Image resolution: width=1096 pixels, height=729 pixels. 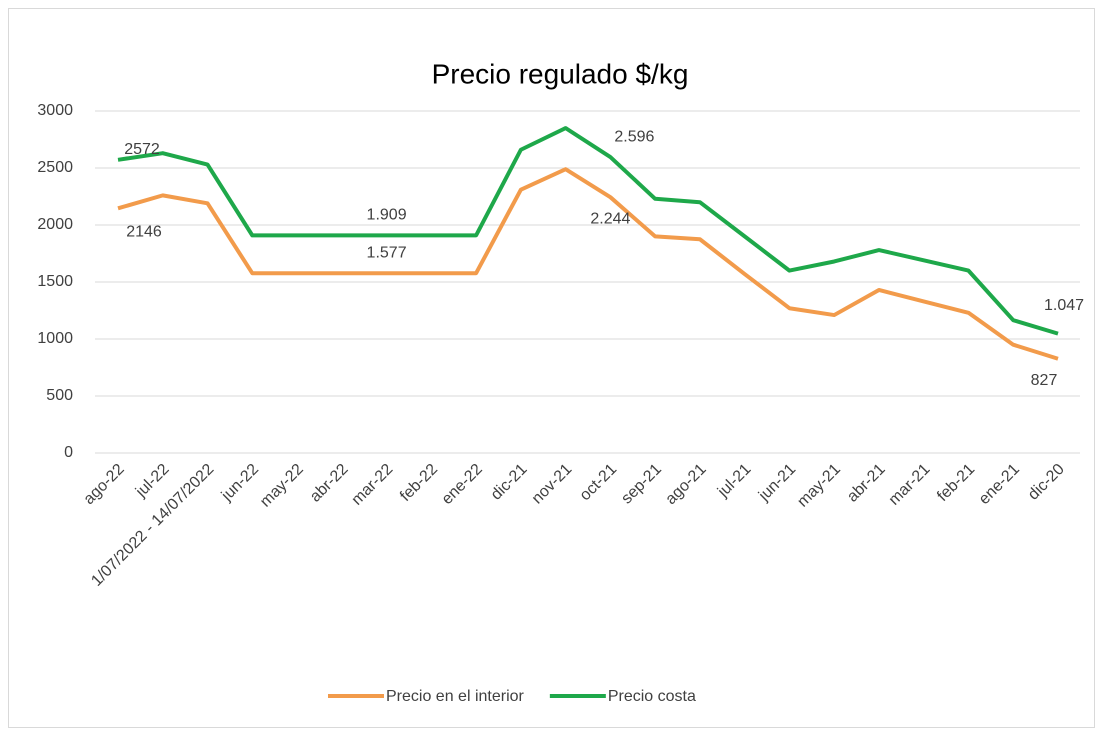 I want to click on data-label: 1.909, so click(x=387, y=215).